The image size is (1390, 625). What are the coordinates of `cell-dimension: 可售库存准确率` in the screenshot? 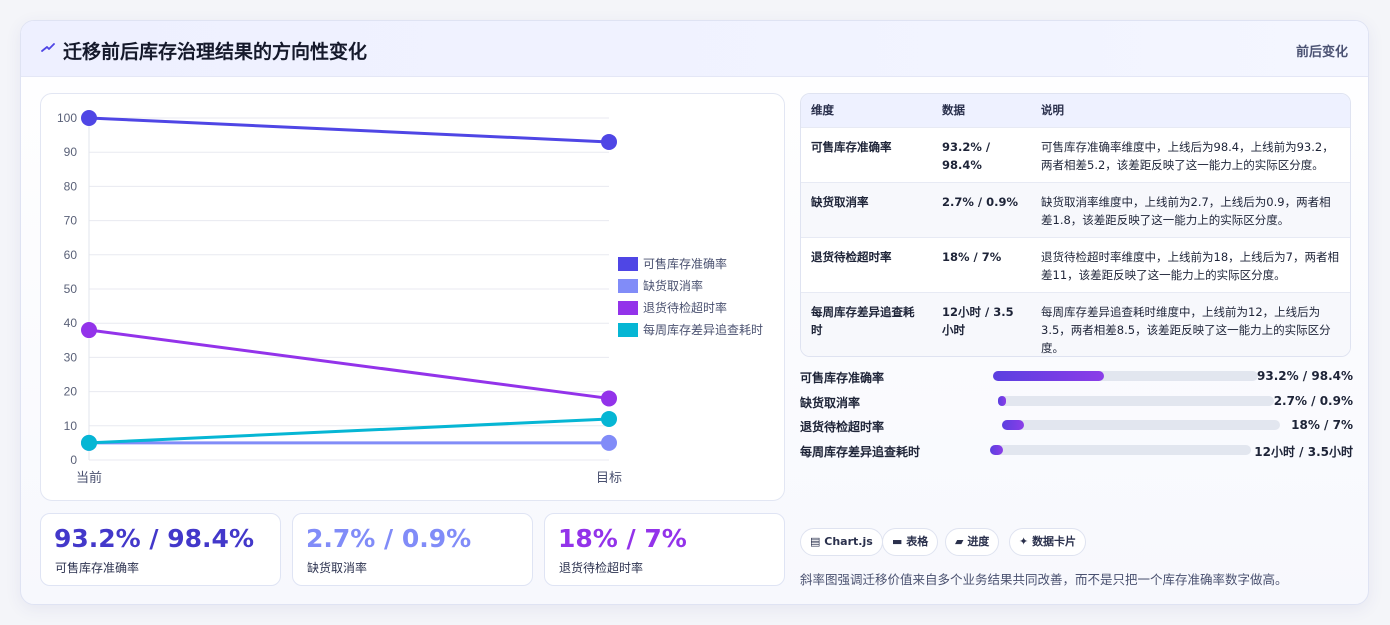 It's located at (866, 154).